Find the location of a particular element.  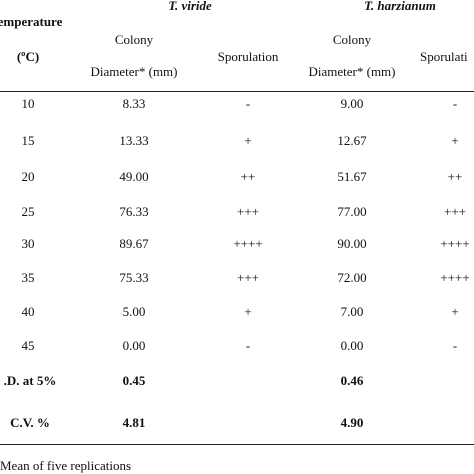

cell: 8.33 is located at coordinates (134, 103).